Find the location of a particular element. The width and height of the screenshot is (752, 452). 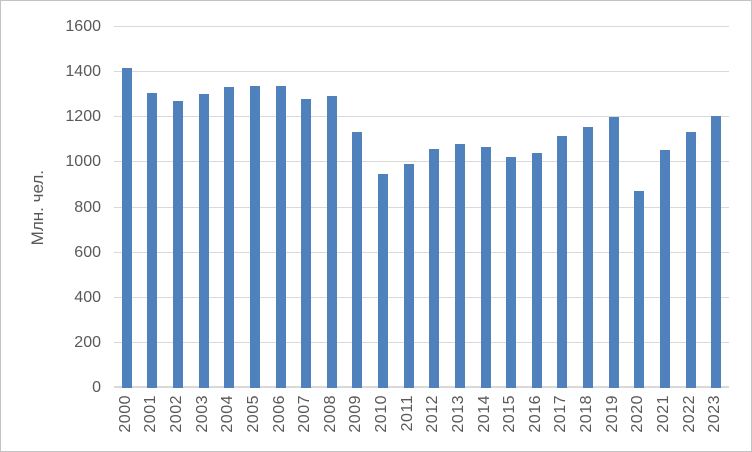

x-tick-label-2019: 2019 is located at coordinates (612, 414).